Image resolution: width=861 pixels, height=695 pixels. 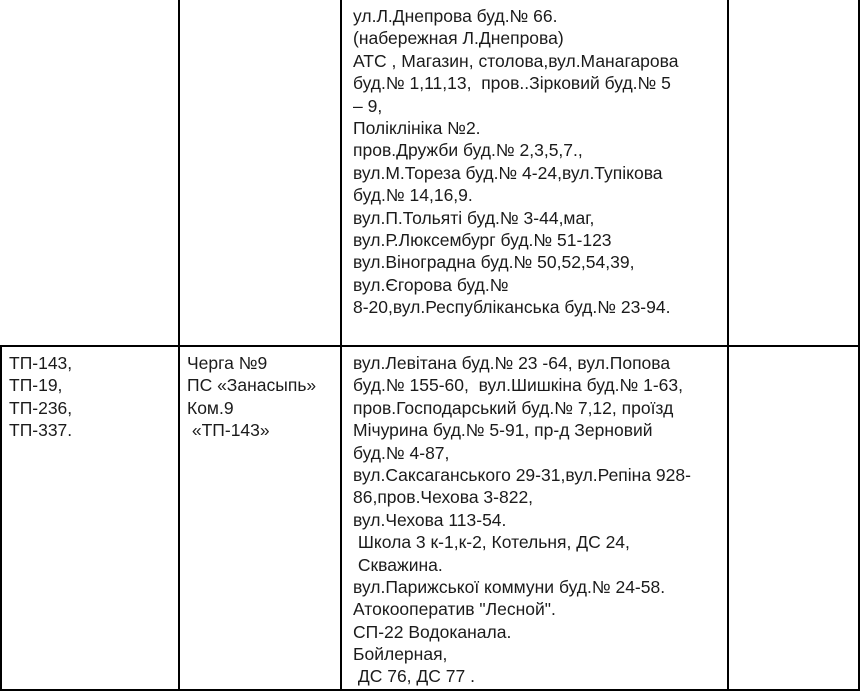 What do you see at coordinates (368, 105) in the screenshot?
I see `text-line: – 9,` at bounding box center [368, 105].